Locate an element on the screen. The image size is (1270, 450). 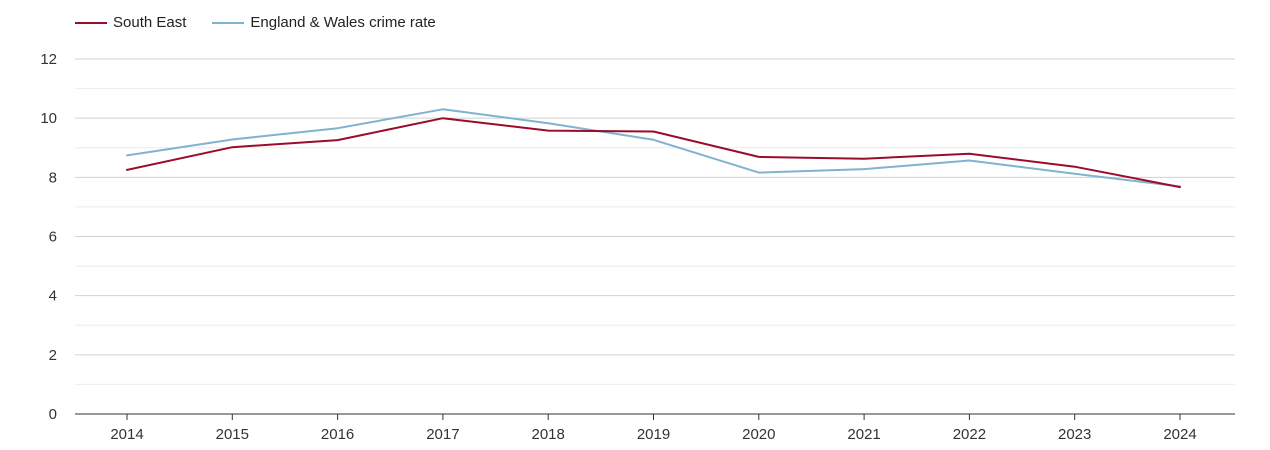
y-tick-label: 4 is located at coordinates (53, 296).